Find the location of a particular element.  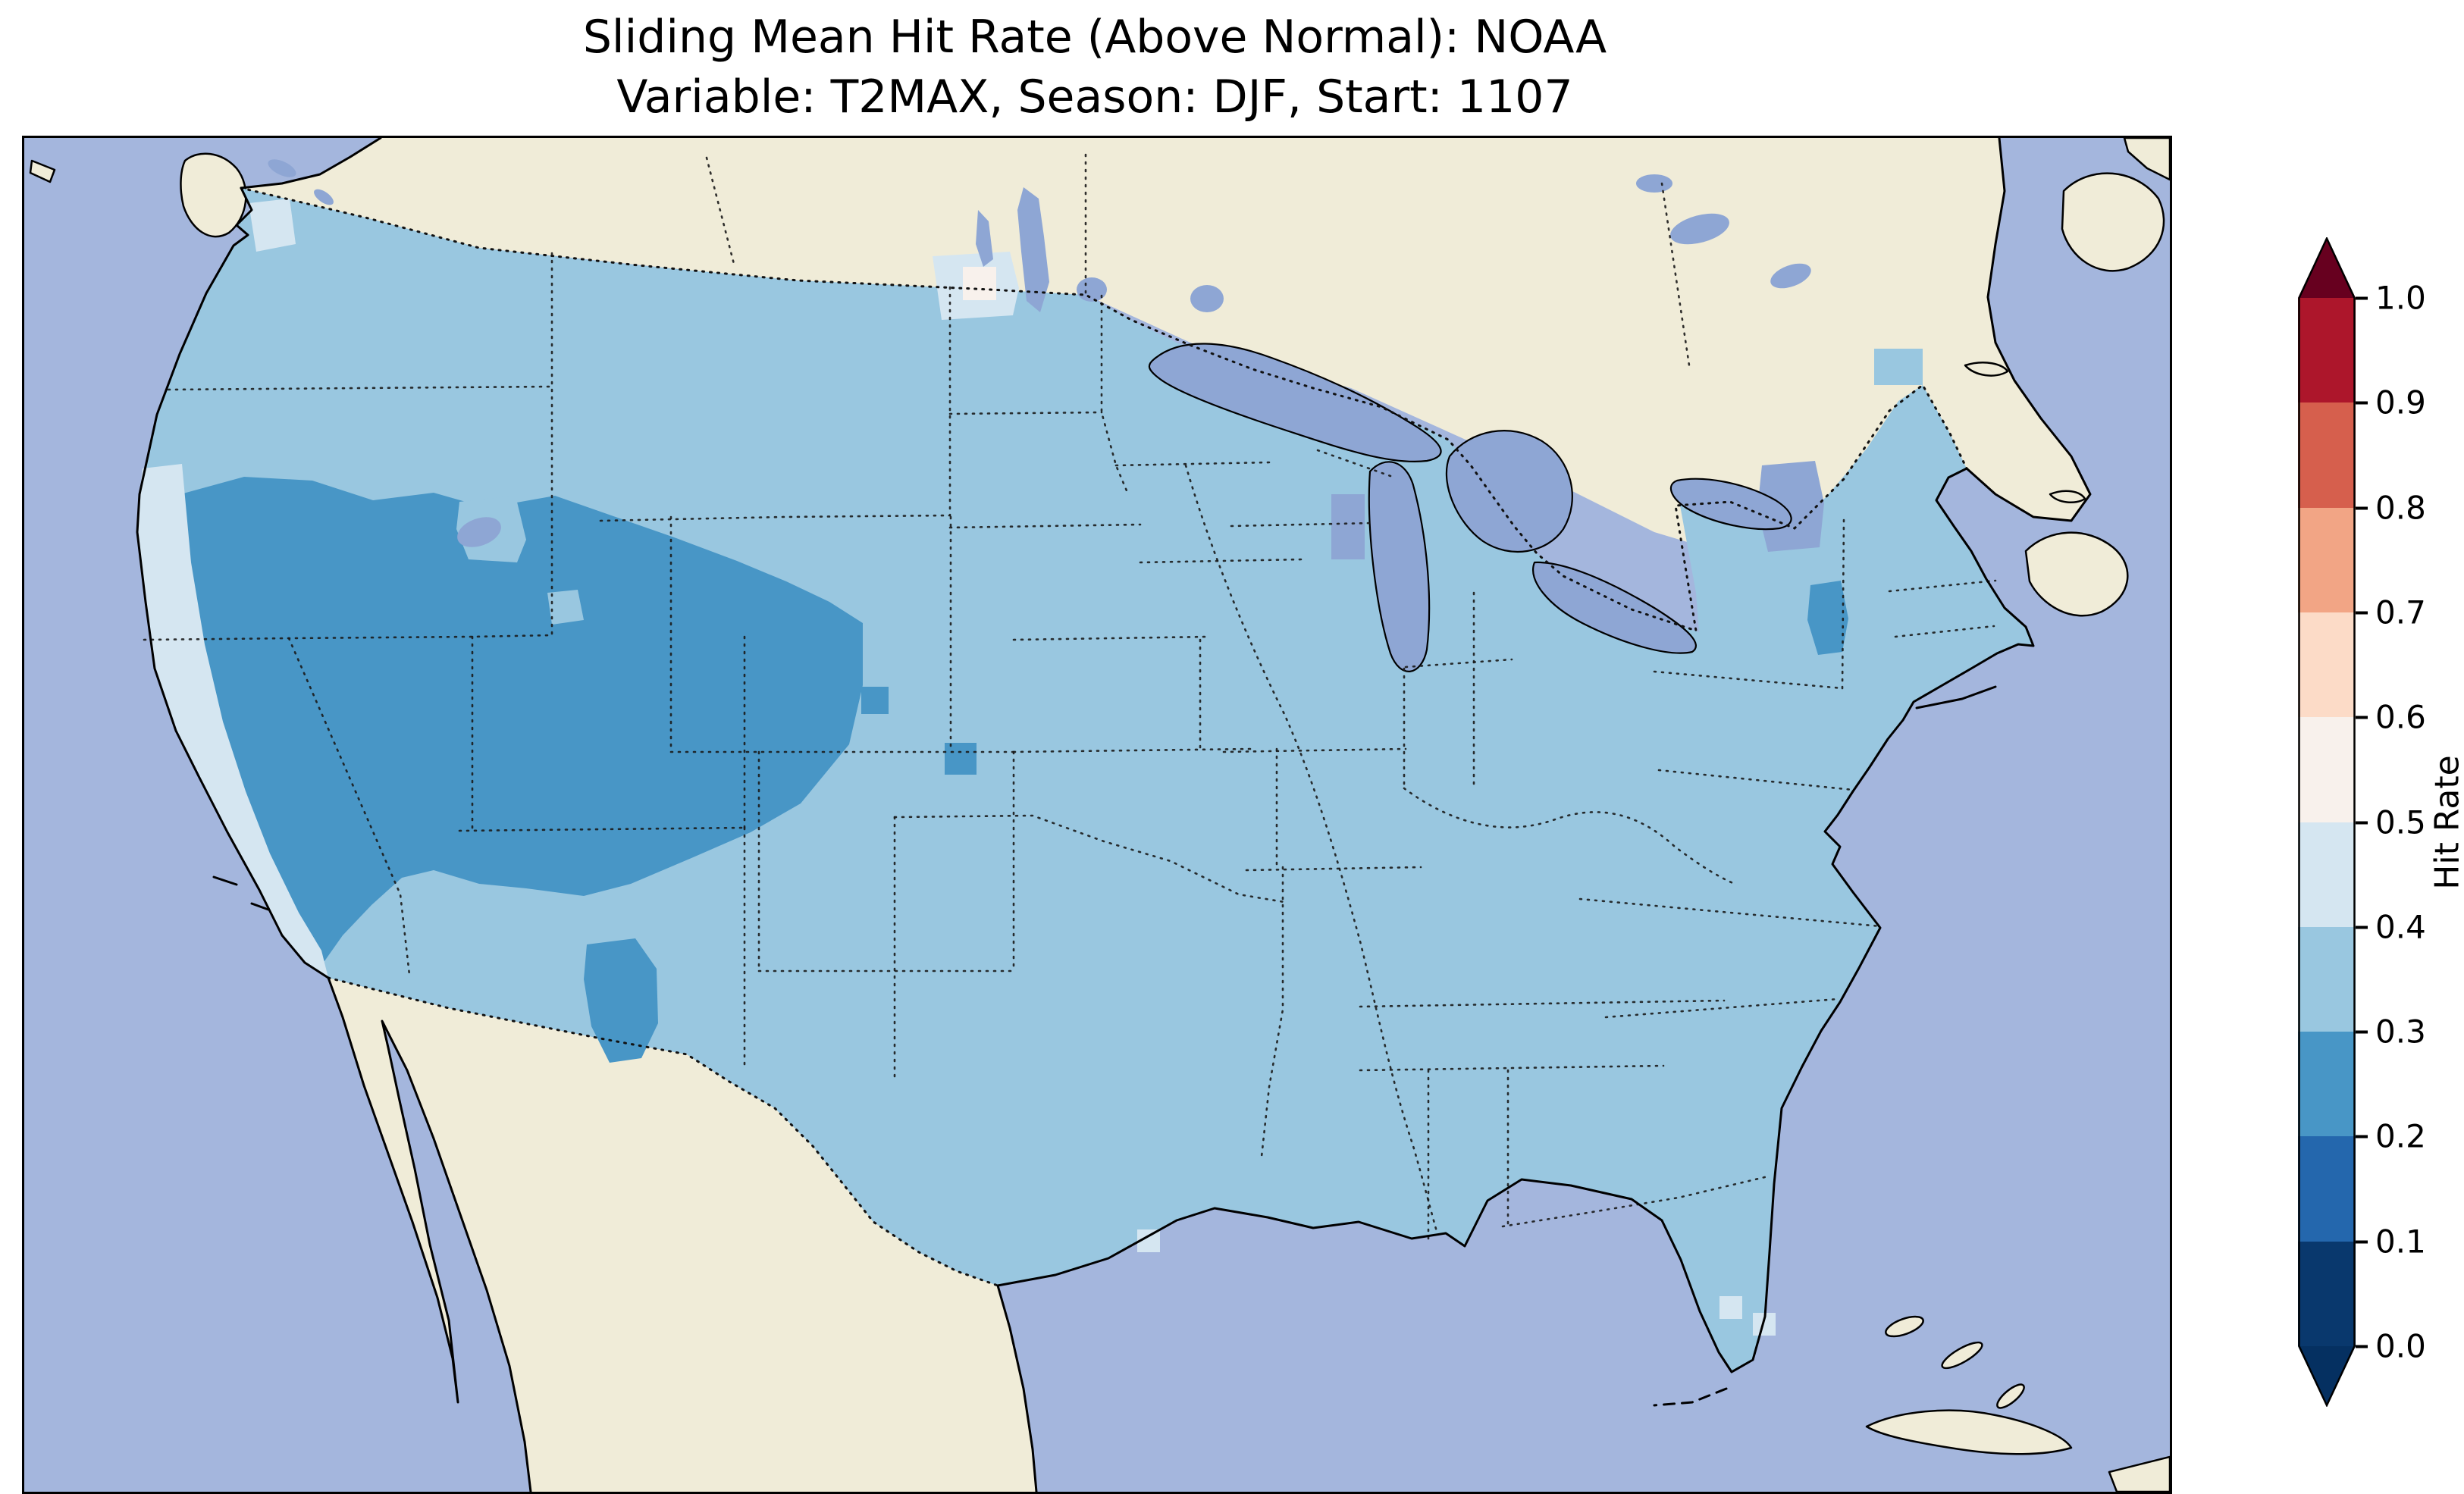

colorbar-tick-0.1: 0.1 is located at coordinates (2391, 1242).